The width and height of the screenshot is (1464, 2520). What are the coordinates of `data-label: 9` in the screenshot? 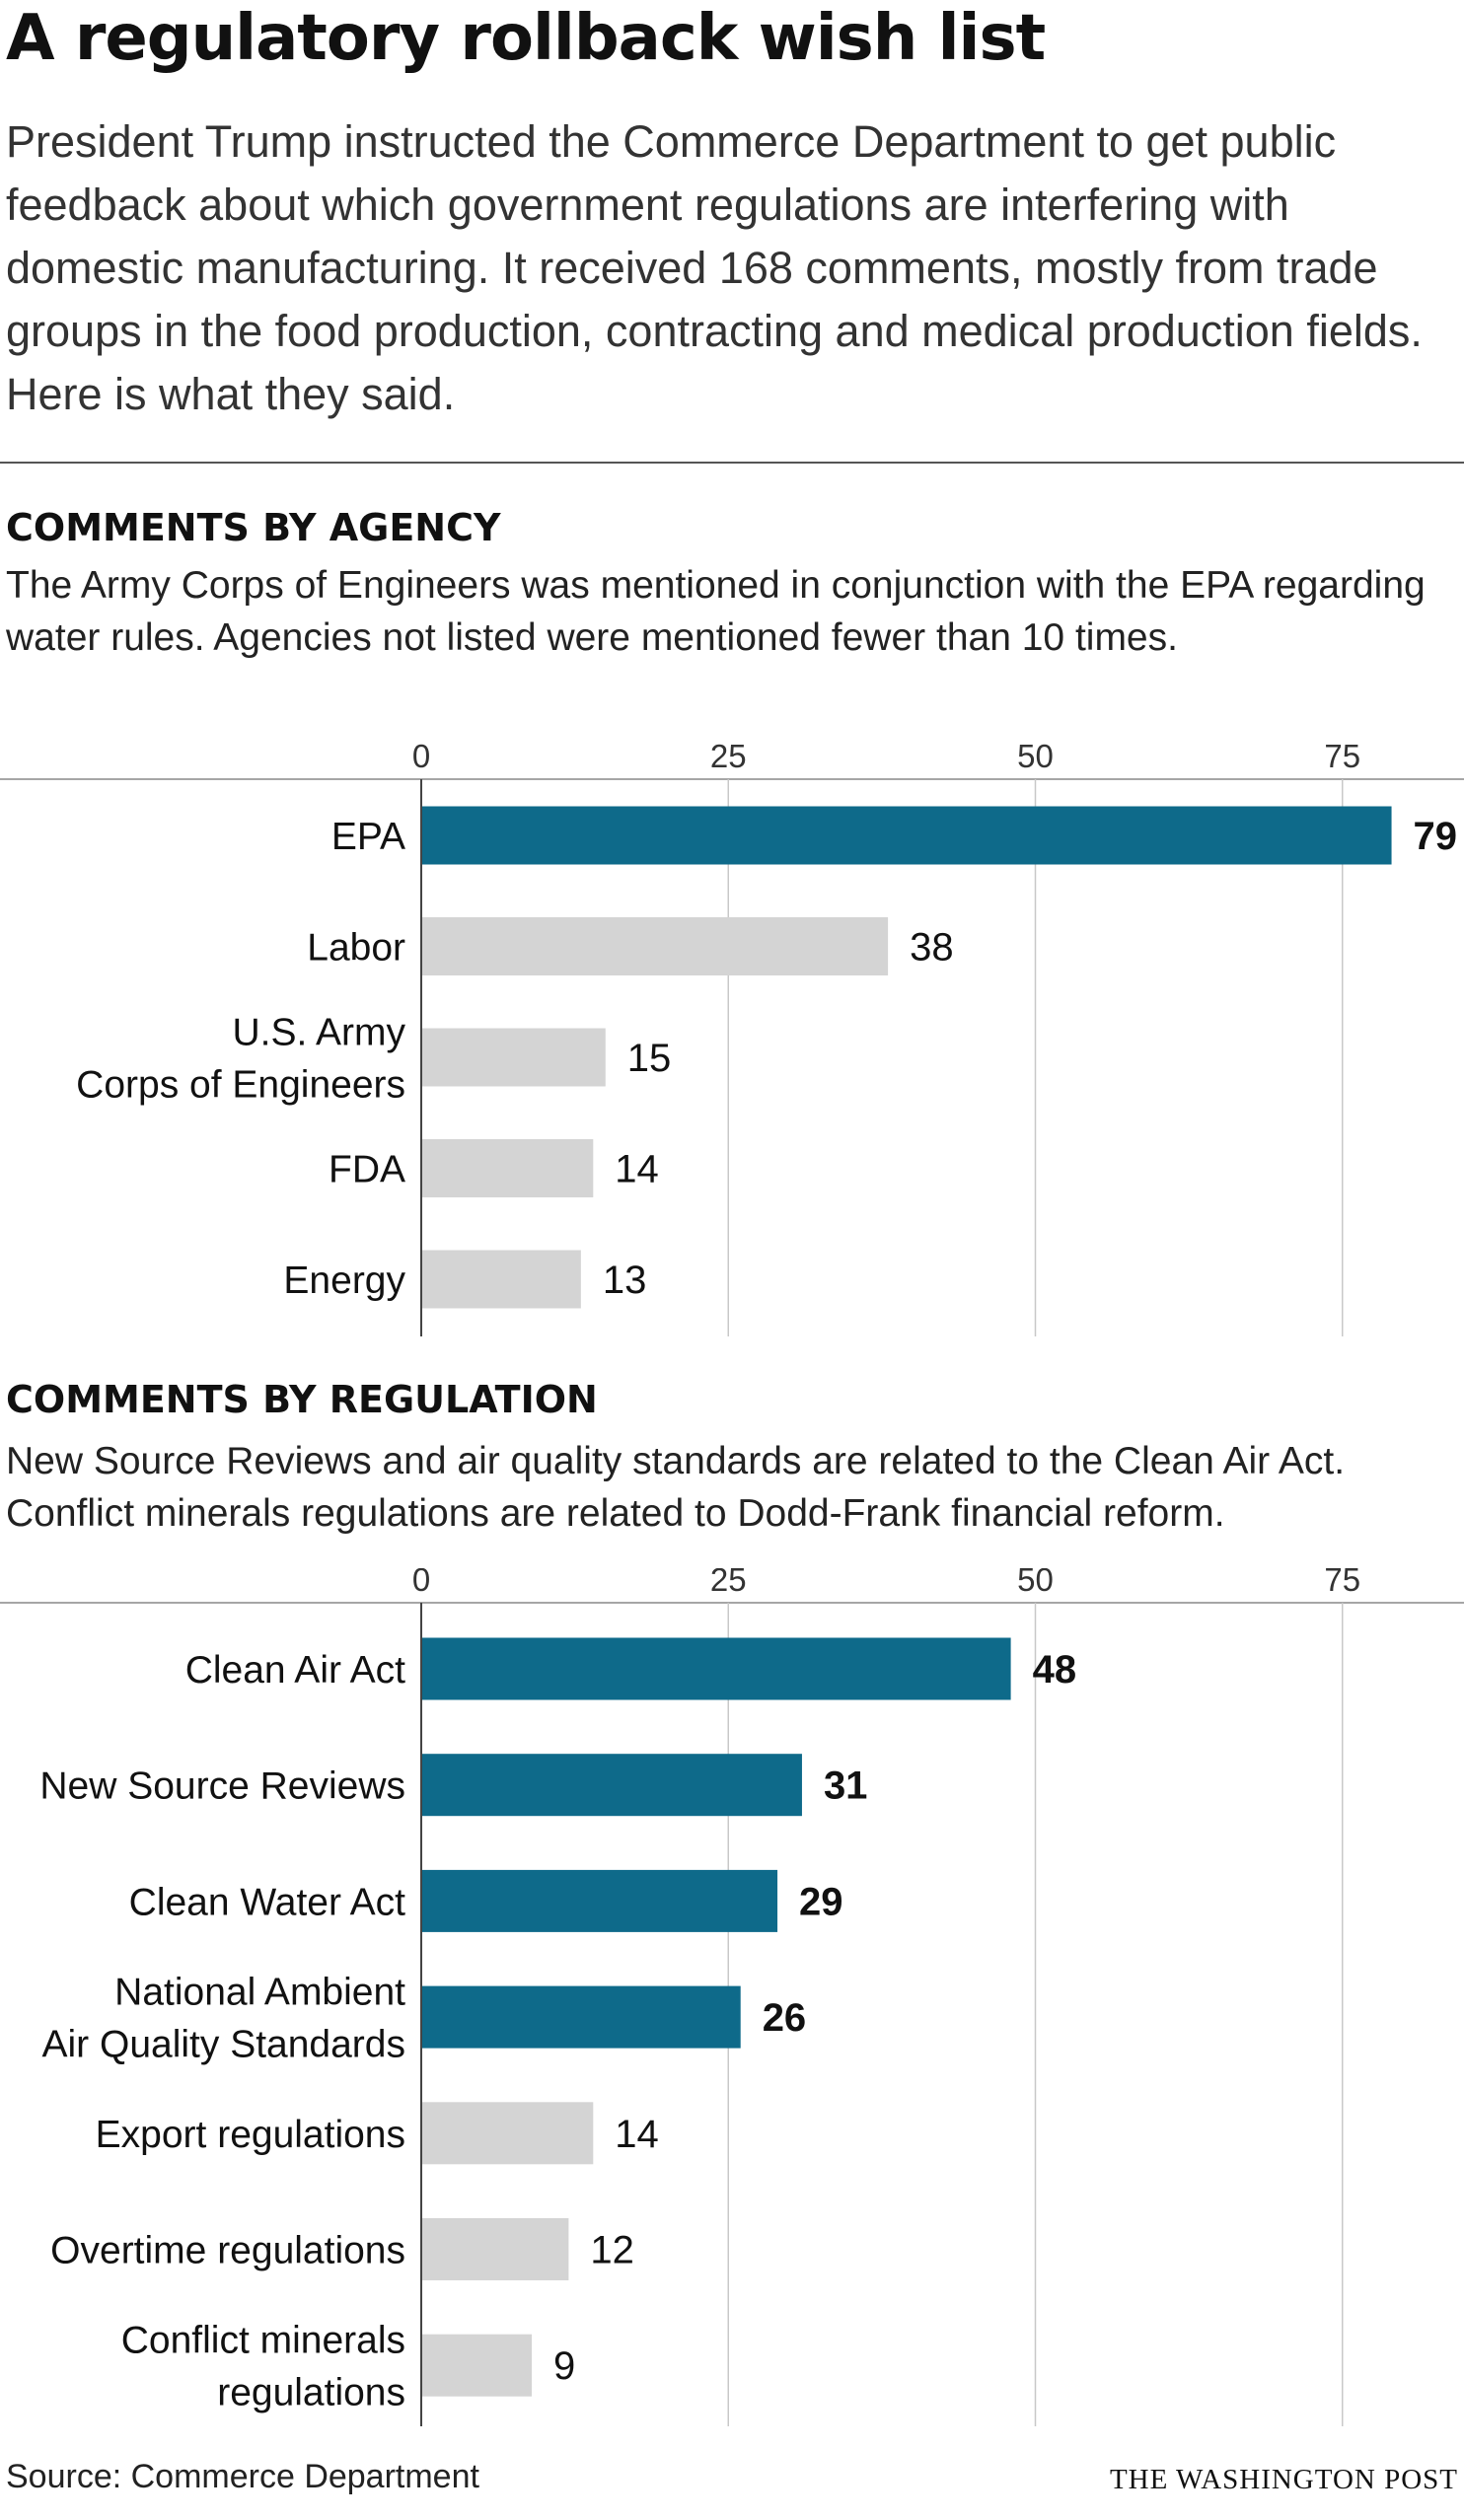 It's located at (564, 2366).